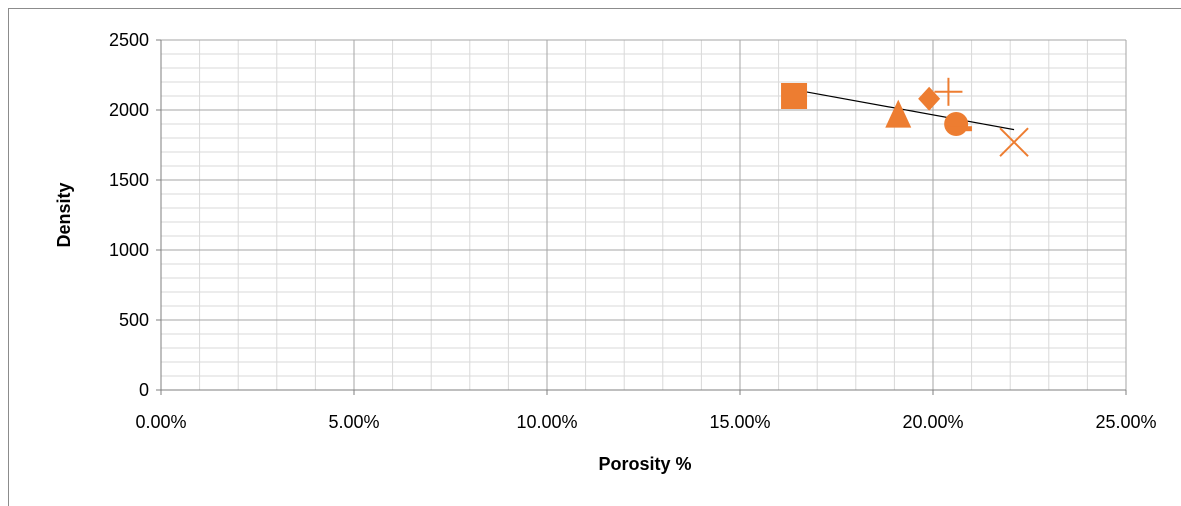 The width and height of the screenshot is (1181, 506). I want to click on x-marker-b, so click(1014, 142).